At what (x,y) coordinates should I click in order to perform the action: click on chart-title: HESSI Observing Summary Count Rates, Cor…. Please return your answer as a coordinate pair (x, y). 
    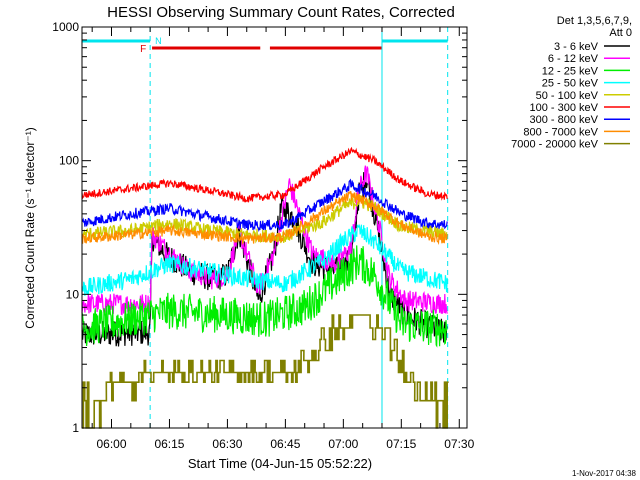
    Looking at the image, I should click on (281, 12).